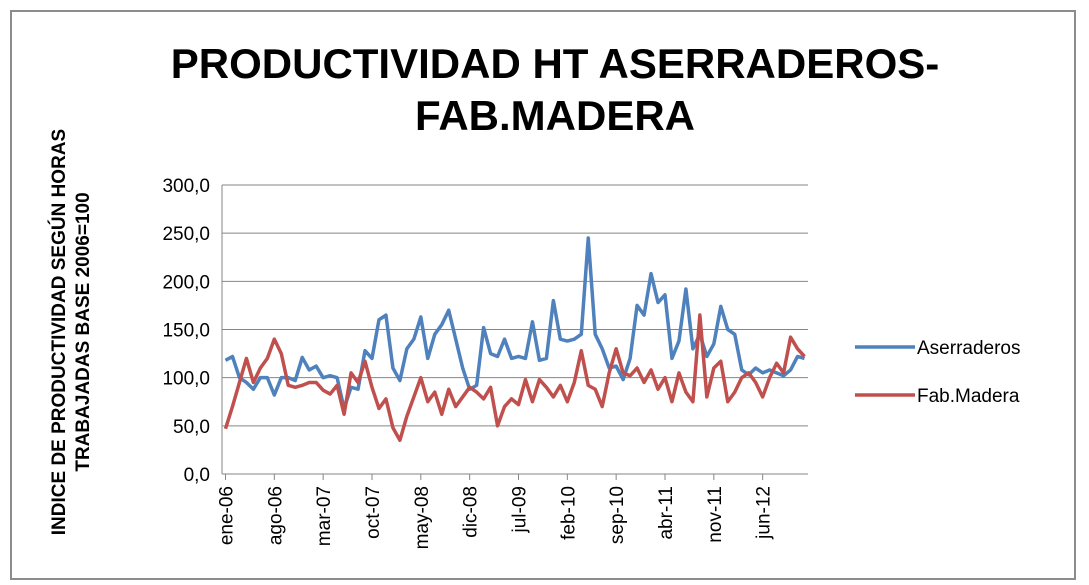  Describe the element at coordinates (519, 509) in the screenshot. I see `x-tick-label: jul-09` at that location.